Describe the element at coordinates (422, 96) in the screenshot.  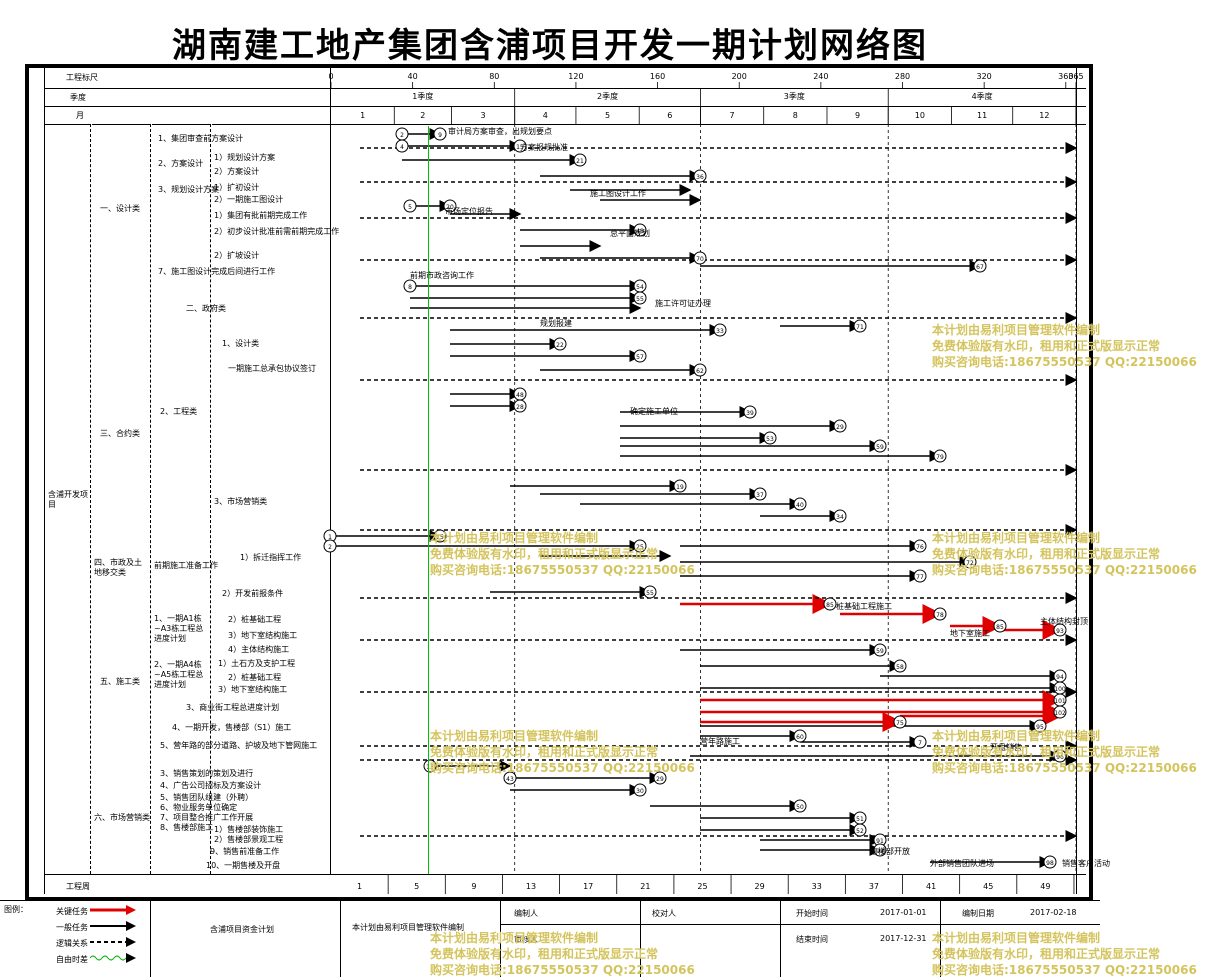
I see `quarter-label: 1季度` at that location.